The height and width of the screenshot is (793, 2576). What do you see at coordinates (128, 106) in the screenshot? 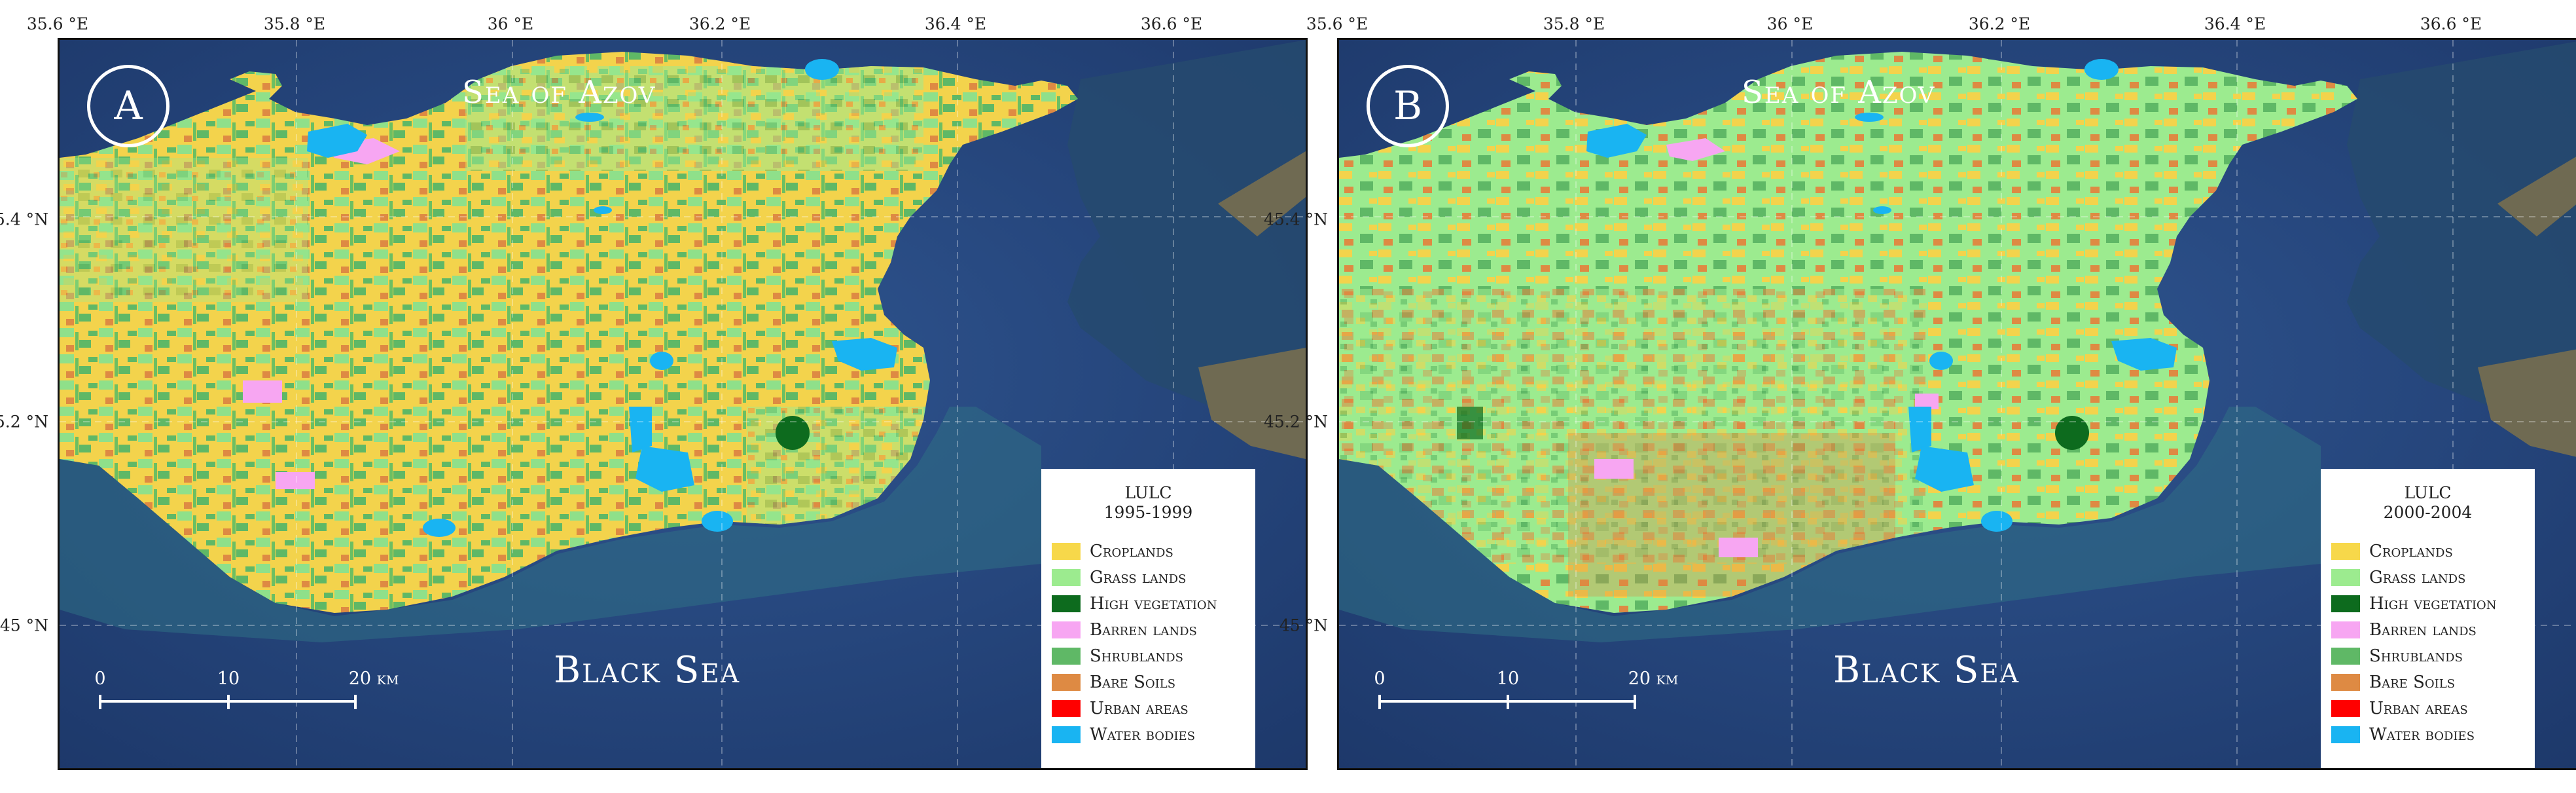
I see `panel-label: A` at bounding box center [128, 106].